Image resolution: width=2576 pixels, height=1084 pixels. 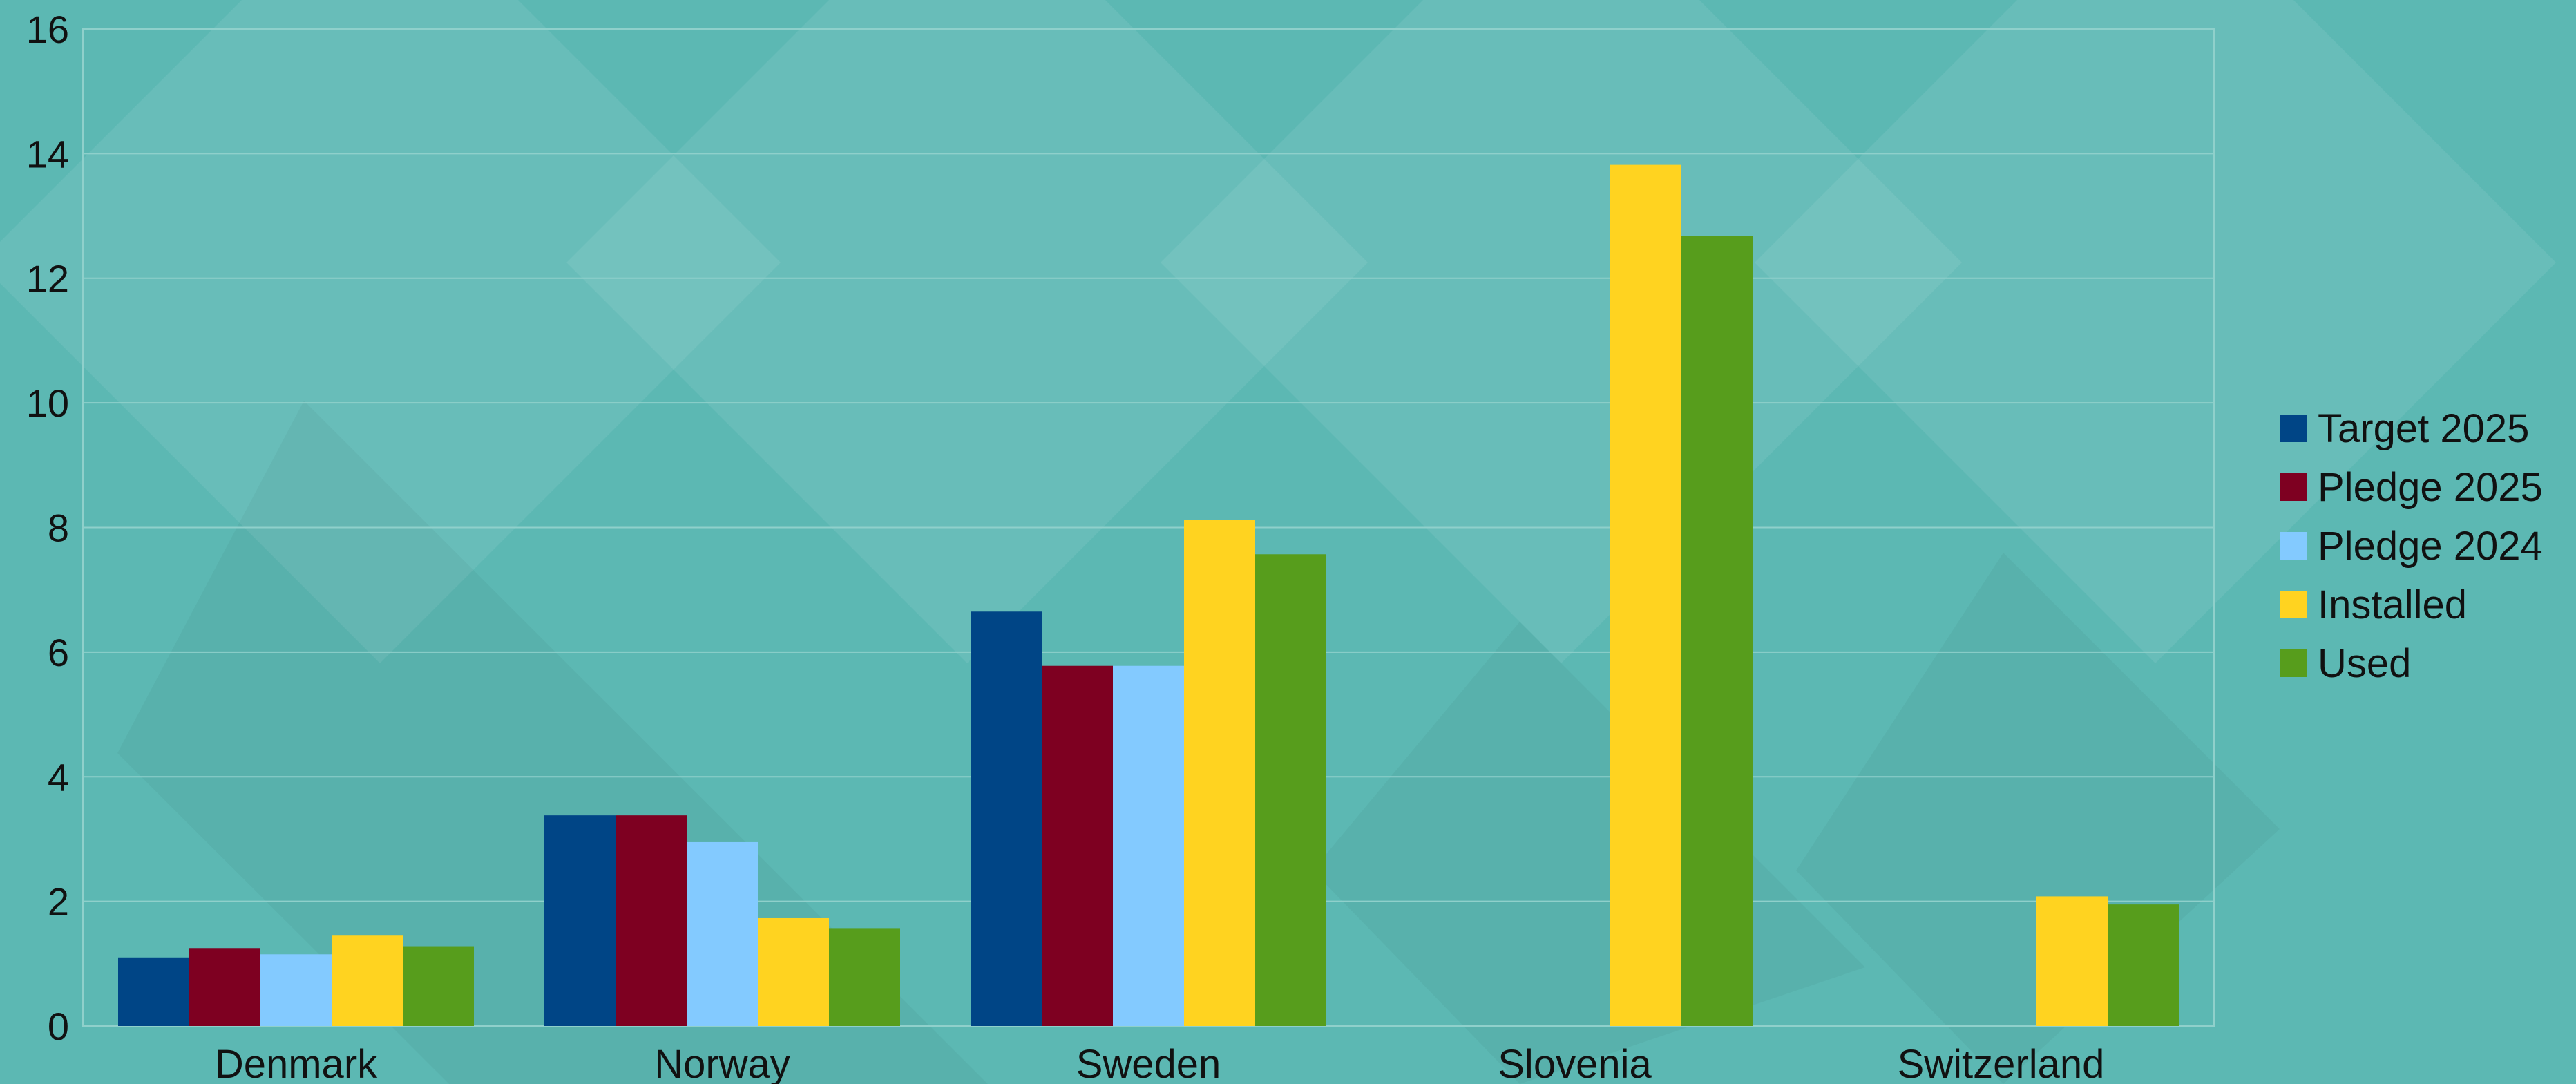 What do you see at coordinates (1575, 1063) in the screenshot?
I see `x-tick-label: Slovenia` at bounding box center [1575, 1063].